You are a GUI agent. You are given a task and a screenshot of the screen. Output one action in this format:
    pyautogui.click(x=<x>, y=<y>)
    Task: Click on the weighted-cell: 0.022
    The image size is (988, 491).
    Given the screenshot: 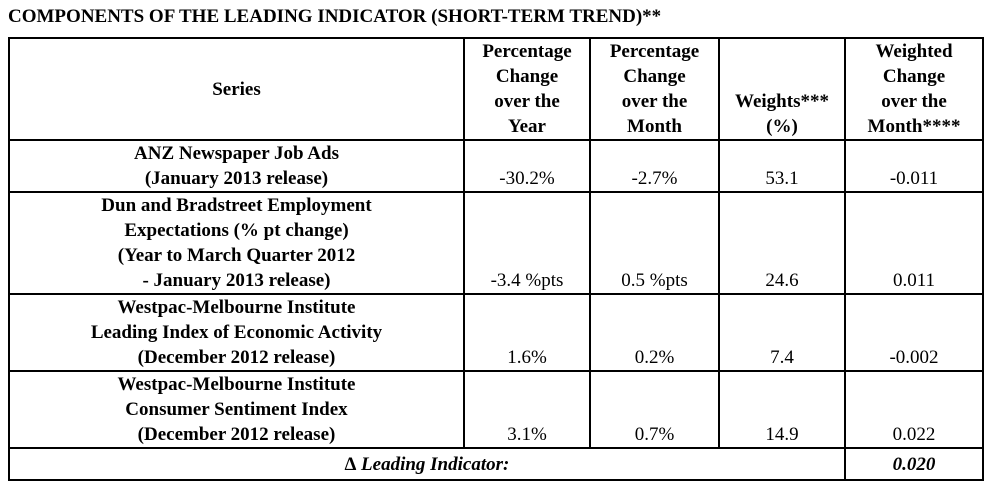 What is the action you would take?
    pyautogui.click(x=914, y=409)
    